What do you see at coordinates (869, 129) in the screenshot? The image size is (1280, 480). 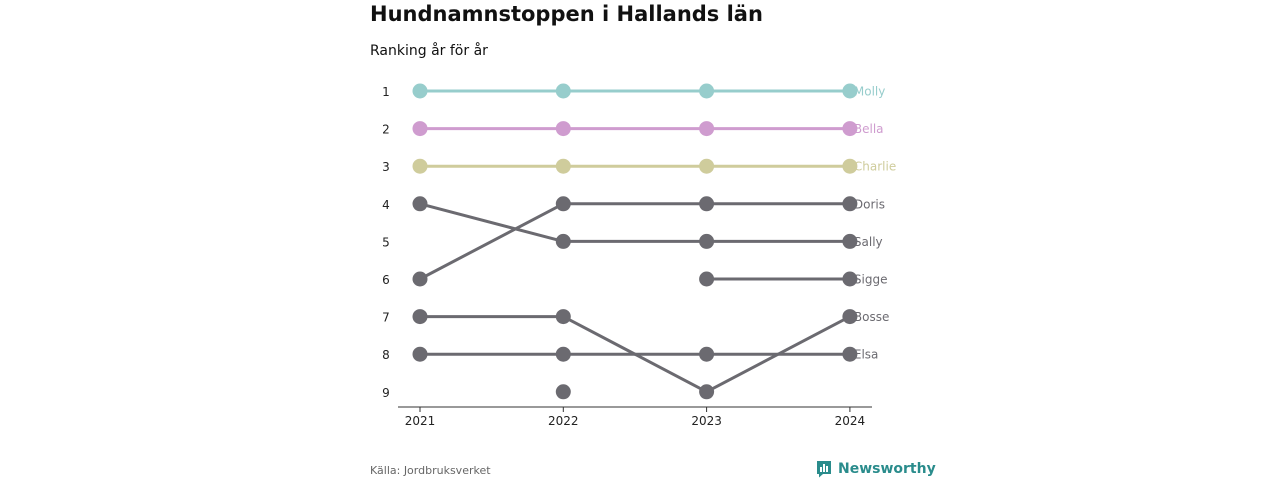 I see `series-label: Bella` at bounding box center [869, 129].